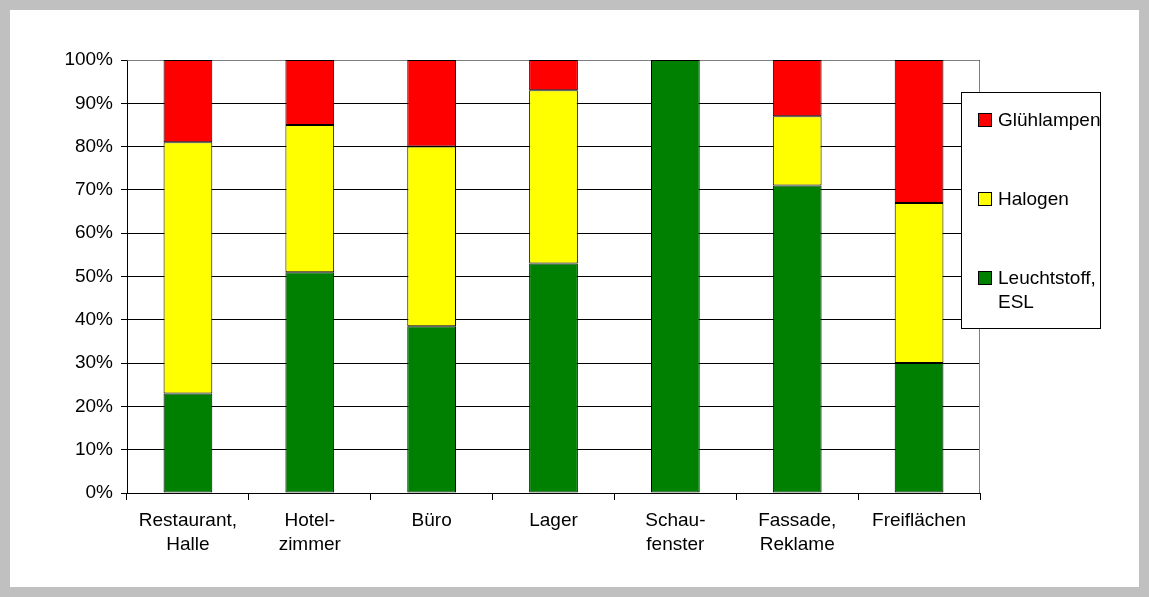 The width and height of the screenshot is (1149, 597). I want to click on y-tick-label: 0%, so click(99, 492).